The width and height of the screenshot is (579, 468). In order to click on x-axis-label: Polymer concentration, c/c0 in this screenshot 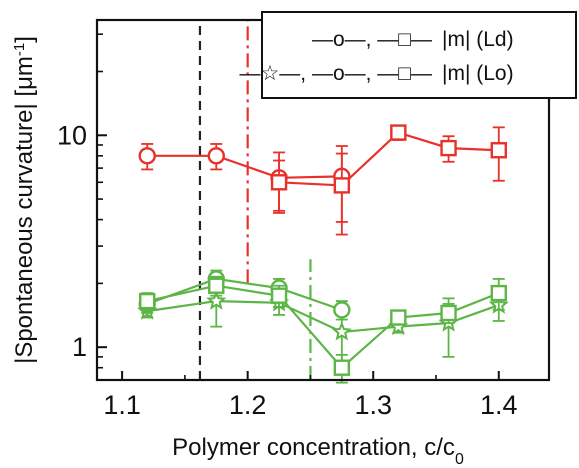, I will do `click(318, 451)`.